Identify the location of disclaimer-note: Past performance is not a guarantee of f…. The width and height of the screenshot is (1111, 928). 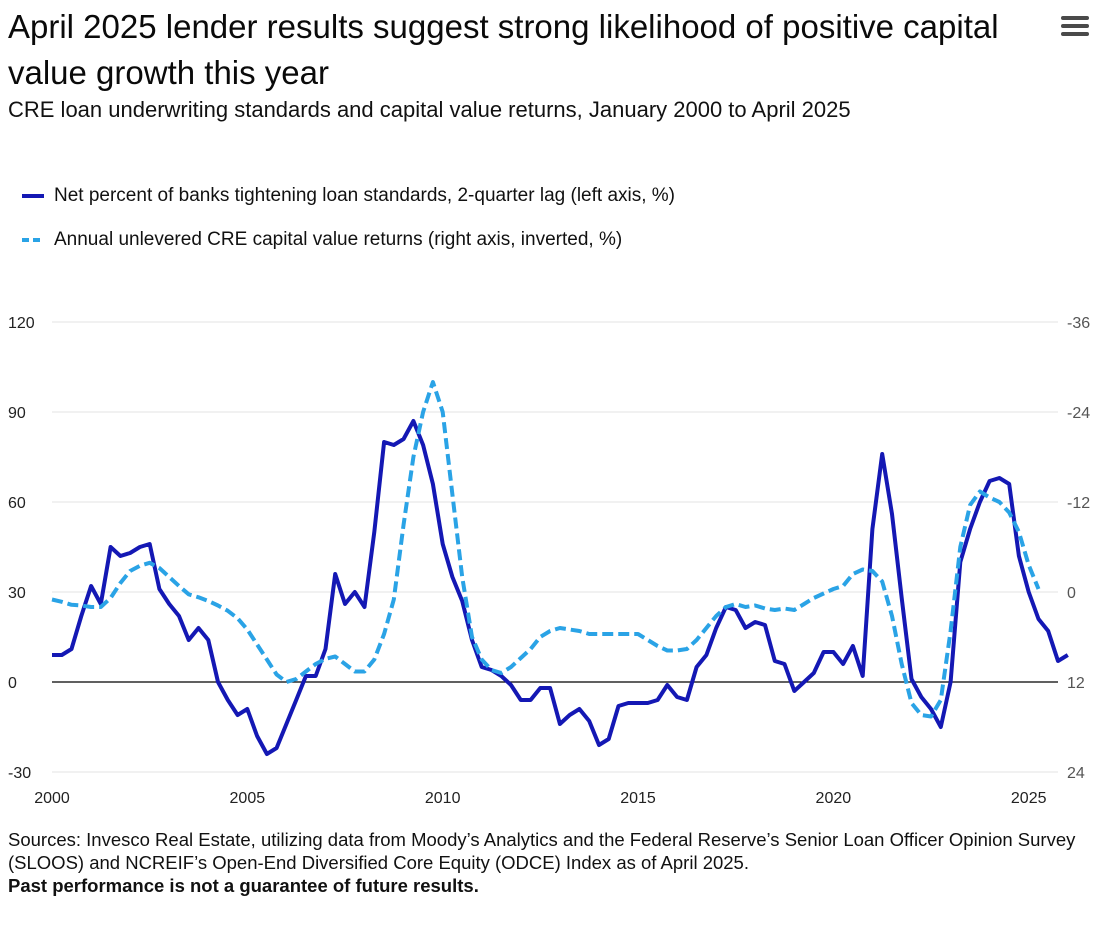
(243, 885).